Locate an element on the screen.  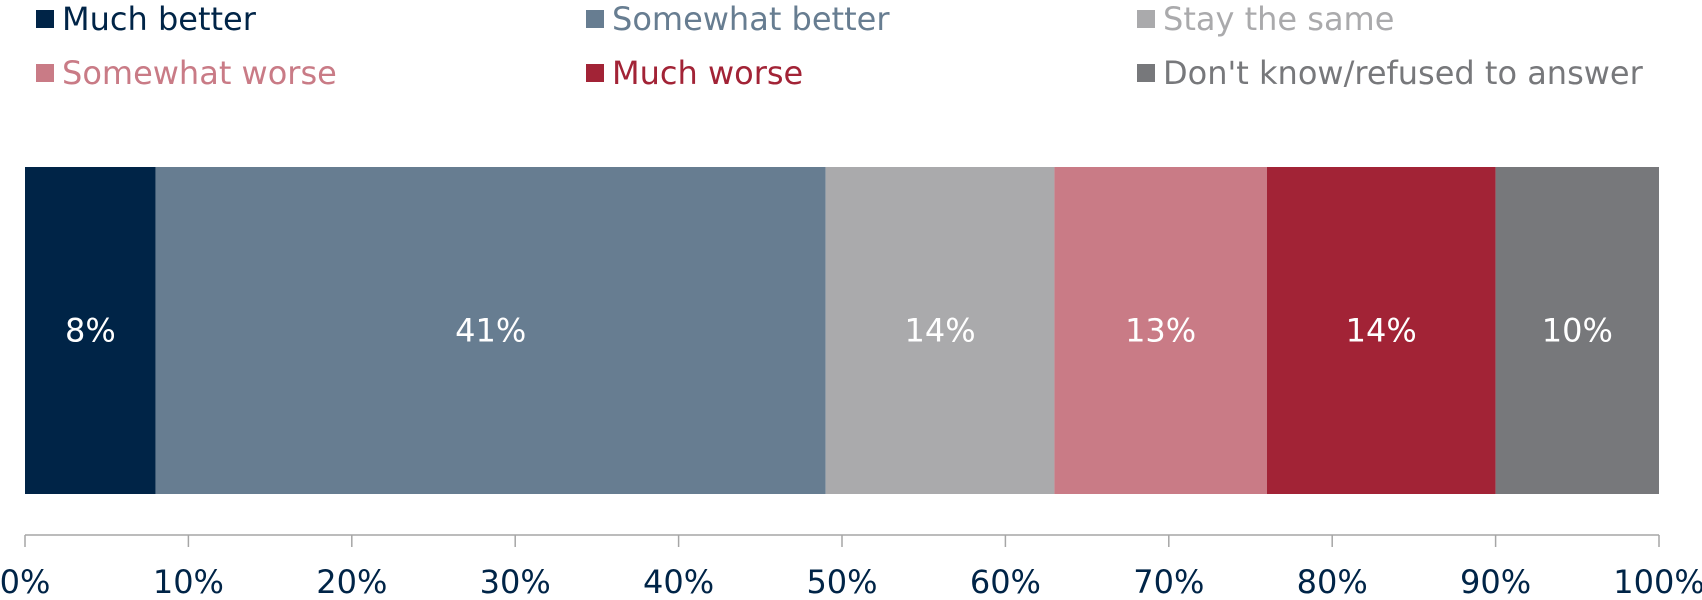
bar-segment-much-worse is located at coordinates (1381, 330).